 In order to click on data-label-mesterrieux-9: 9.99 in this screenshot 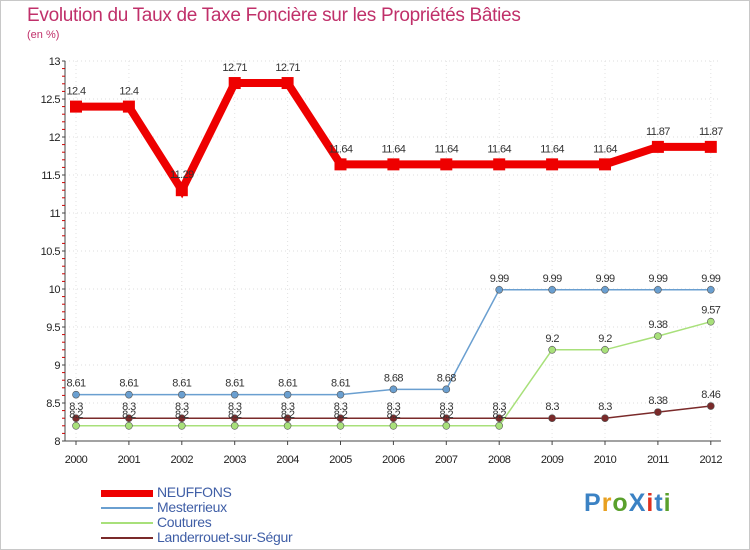, I will do `click(552, 279)`.